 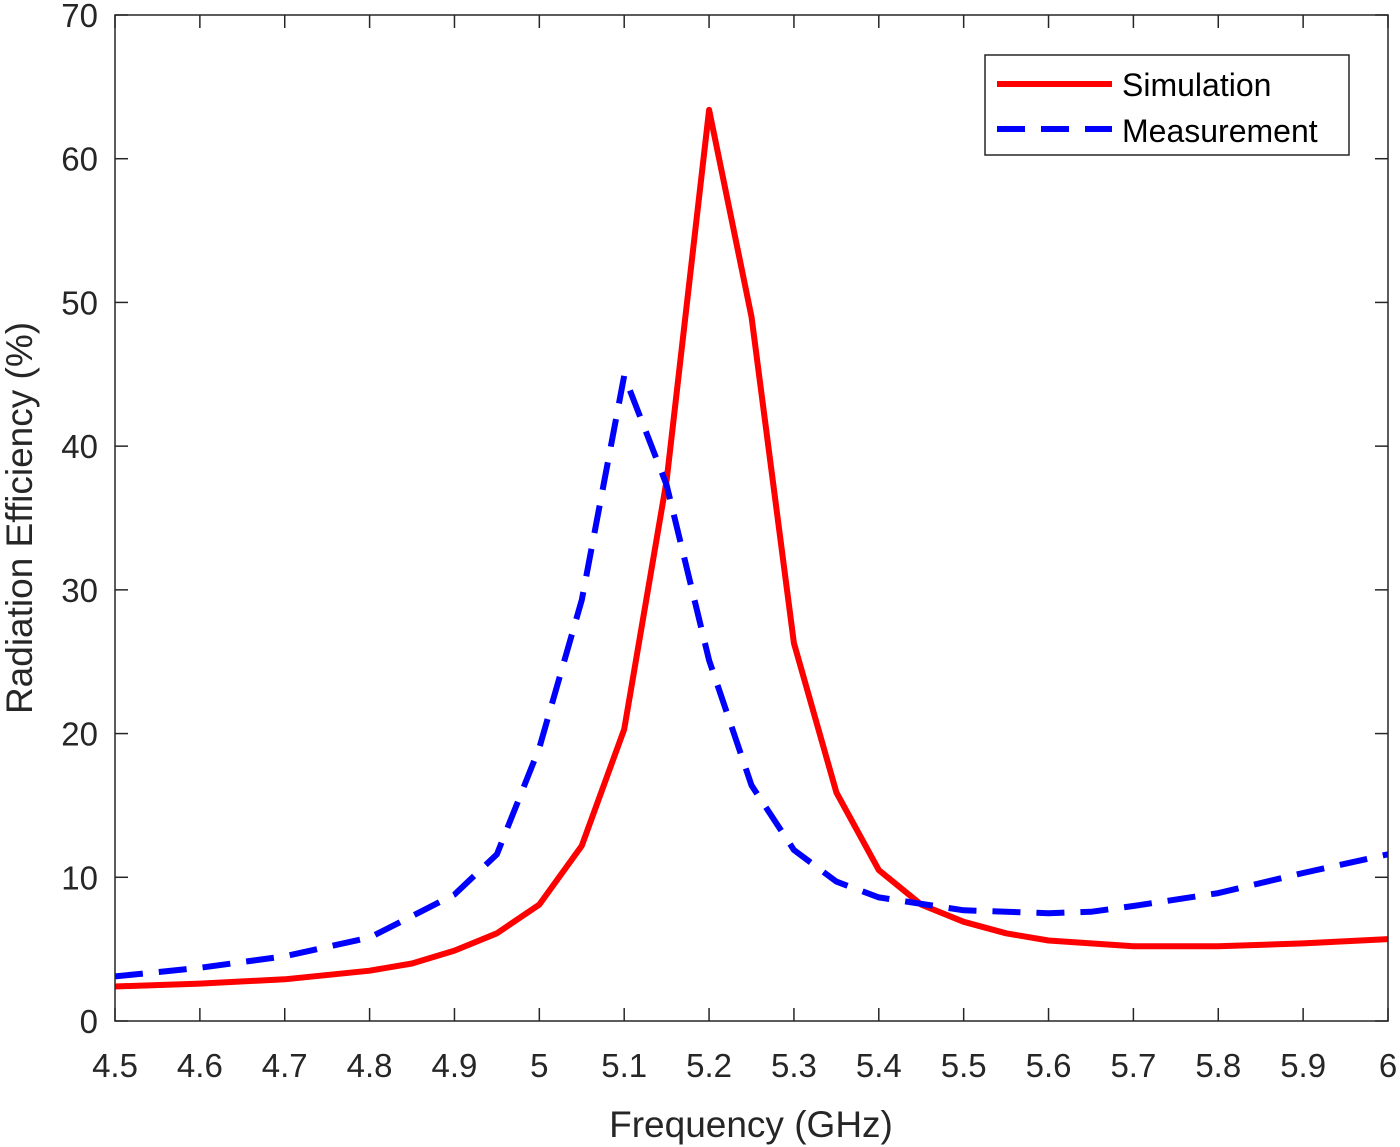 I want to click on x-tick-label: 5.9, so click(x=1303, y=1065).